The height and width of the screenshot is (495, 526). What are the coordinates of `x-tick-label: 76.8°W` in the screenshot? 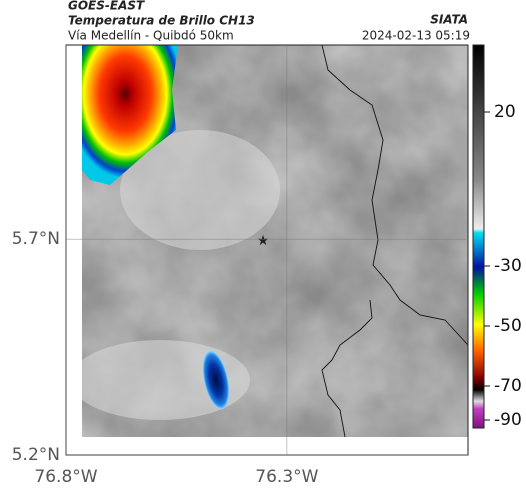 It's located at (65, 477).